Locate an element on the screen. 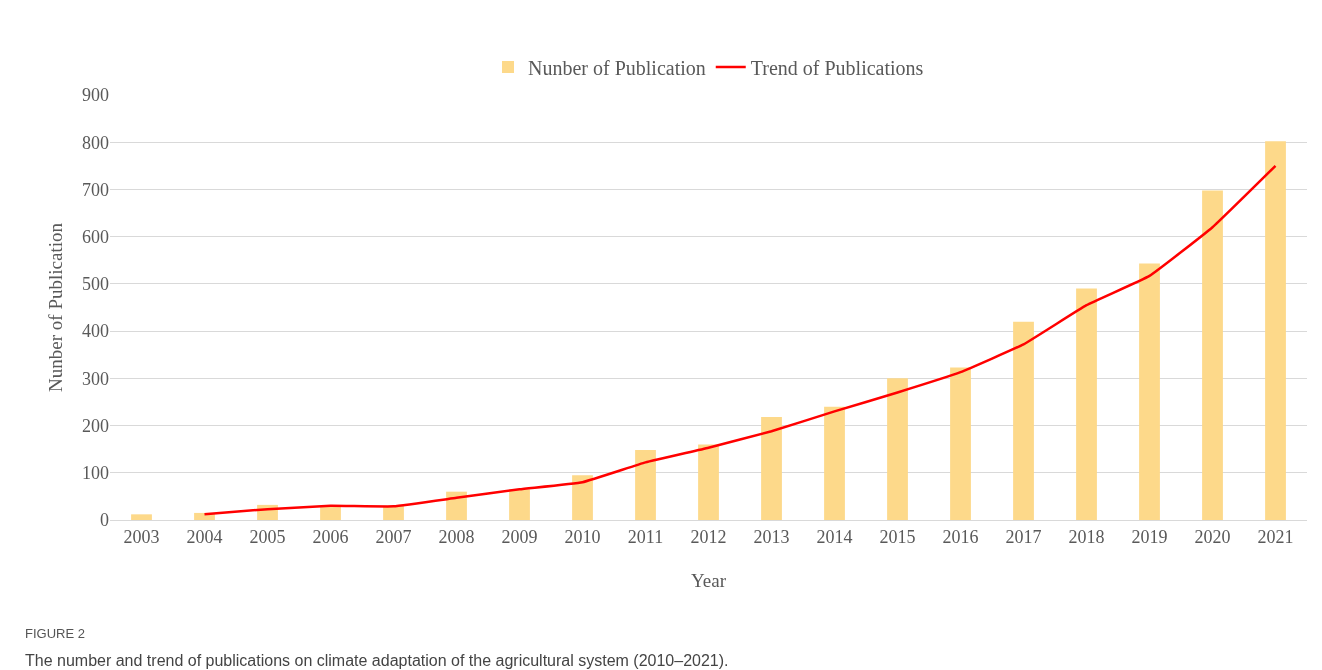  y-tick-label: 200 is located at coordinates (95, 425).